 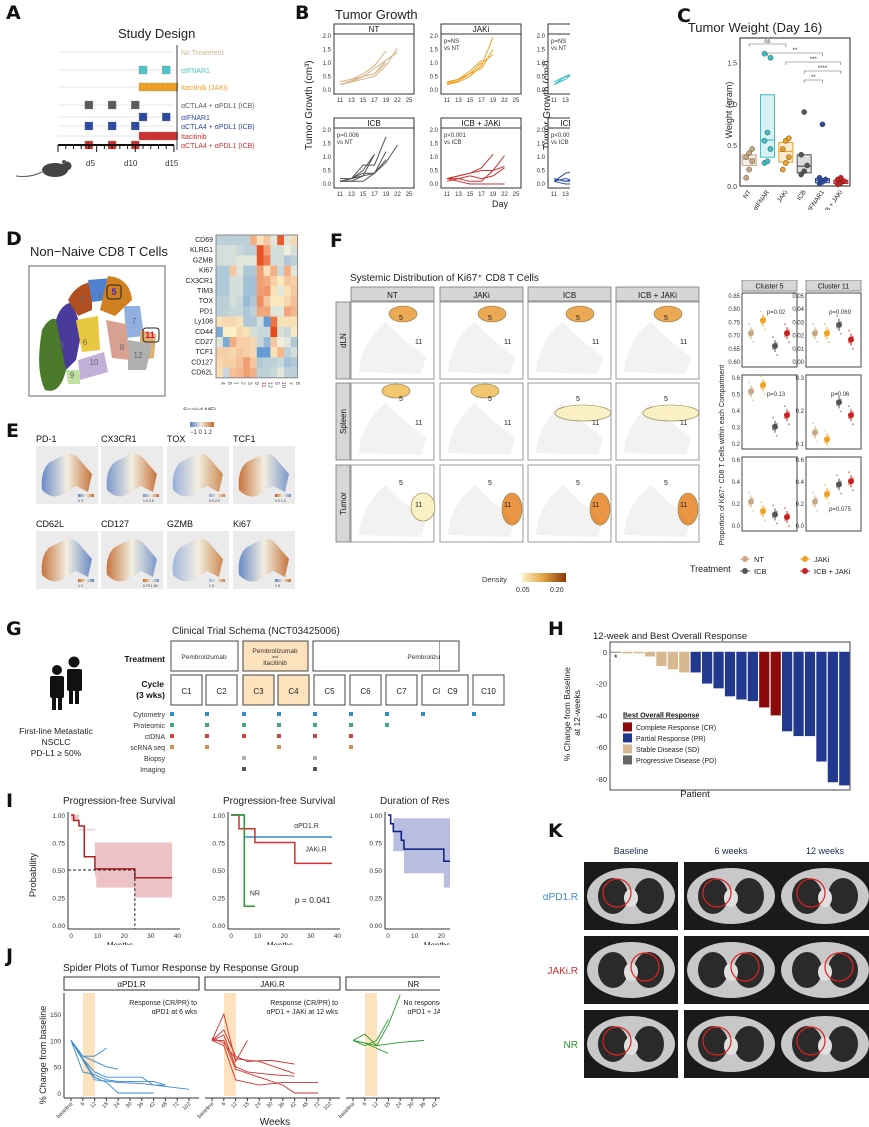 What do you see at coordinates (661, 659) in the screenshot?
I see `waterfall-bar` at bounding box center [661, 659].